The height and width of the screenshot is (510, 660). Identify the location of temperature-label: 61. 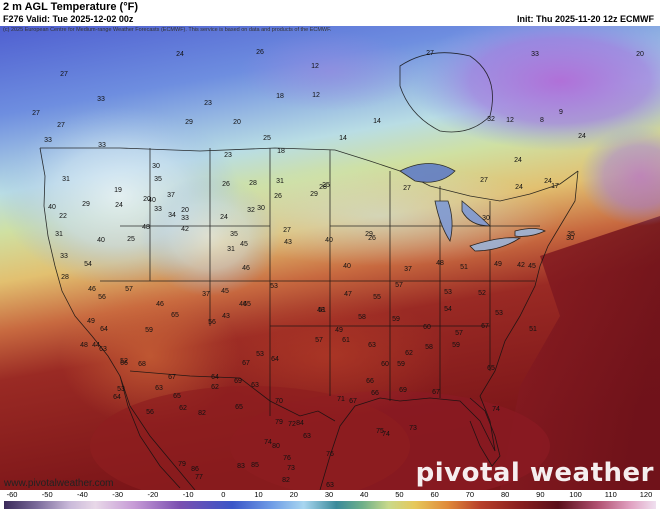
(346, 340).